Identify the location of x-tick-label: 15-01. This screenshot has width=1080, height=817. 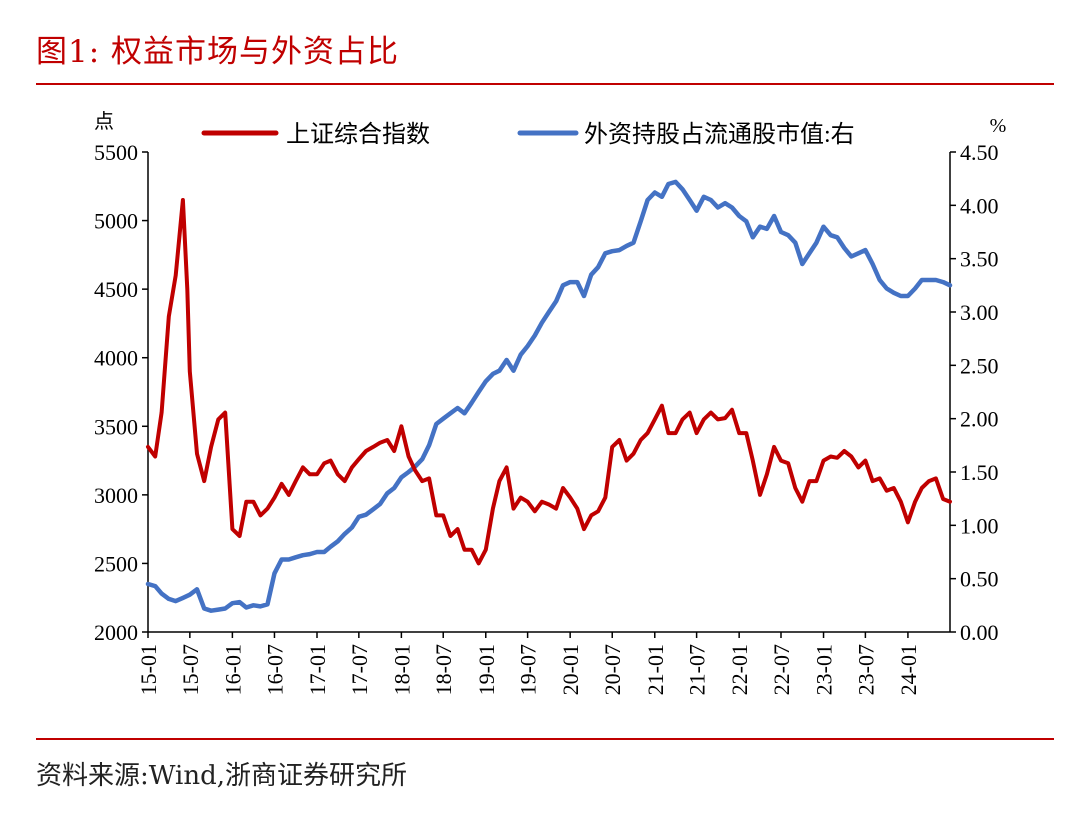
(148, 669).